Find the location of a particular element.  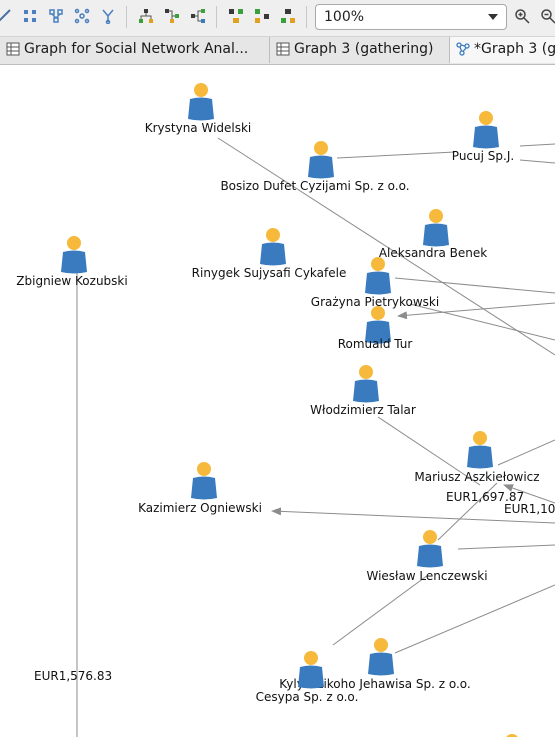

tab-graph-3-gathering: Graph 3 (gathering) is located at coordinates (360, 50).